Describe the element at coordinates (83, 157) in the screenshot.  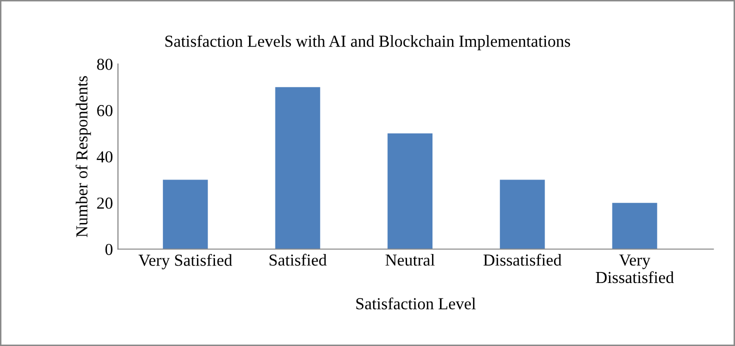
I see `y-axis-title: Number of Respondents` at that location.